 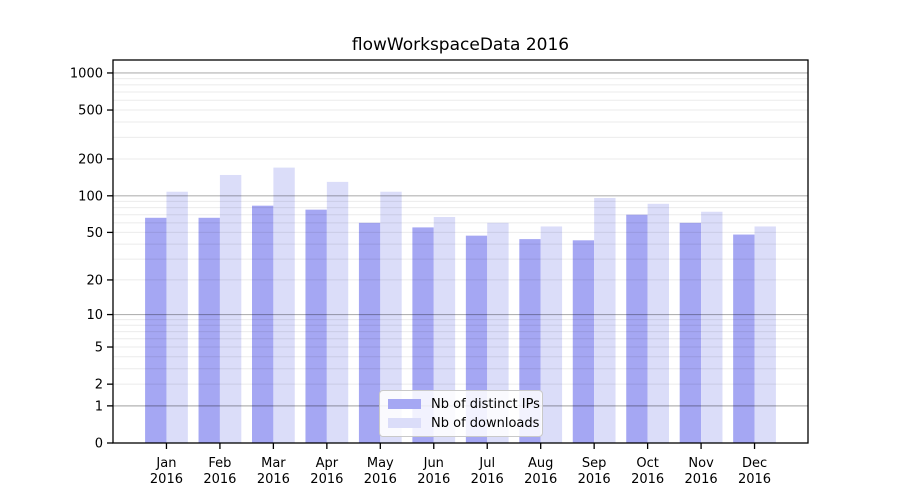 What do you see at coordinates (690, 332) in the screenshot?
I see `bar-nb-of-distinct-ips-nov` at bounding box center [690, 332].